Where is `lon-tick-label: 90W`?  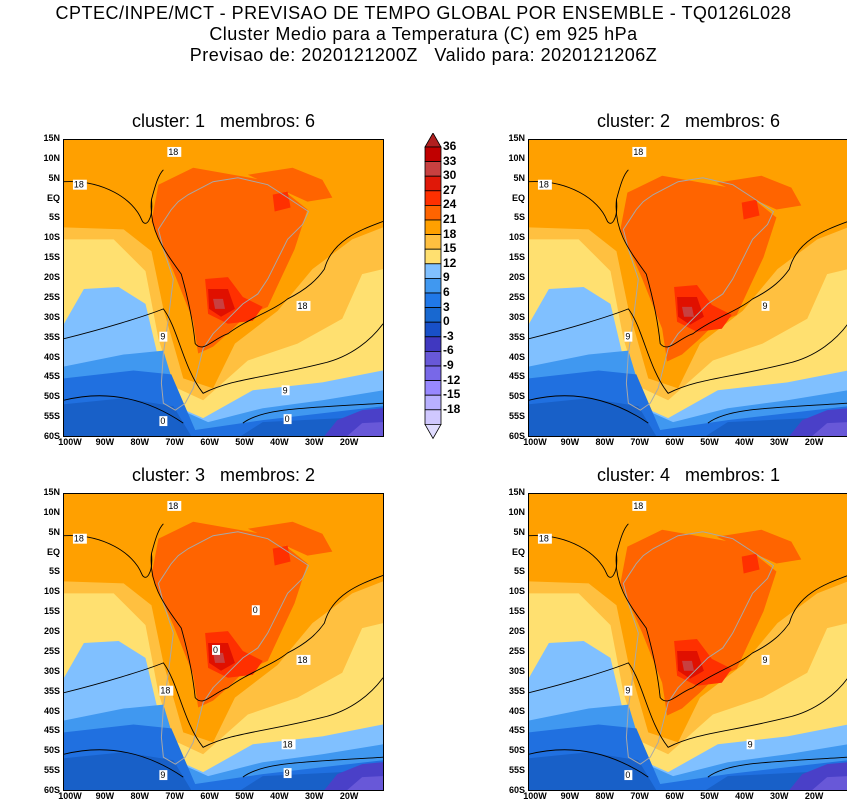
lon-tick-label: 90W is located at coordinates (105, 442).